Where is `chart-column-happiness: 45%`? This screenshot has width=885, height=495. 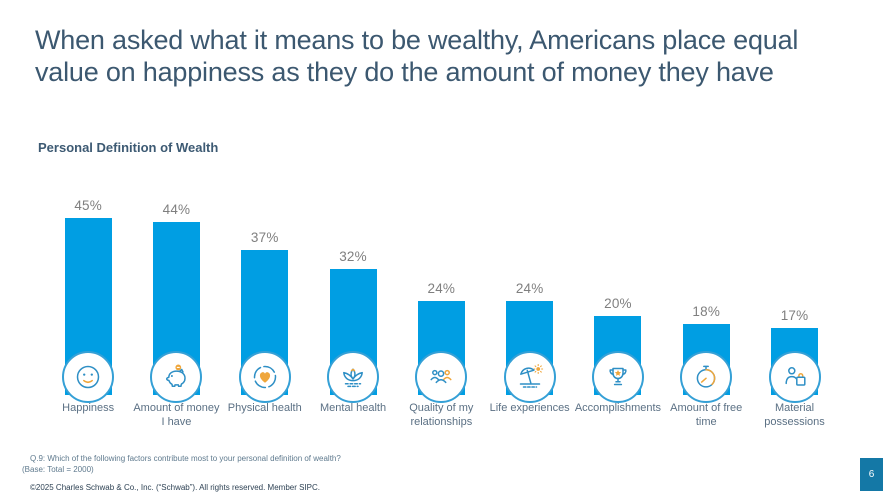 chart-column-happiness: 45% is located at coordinates (88, 293).